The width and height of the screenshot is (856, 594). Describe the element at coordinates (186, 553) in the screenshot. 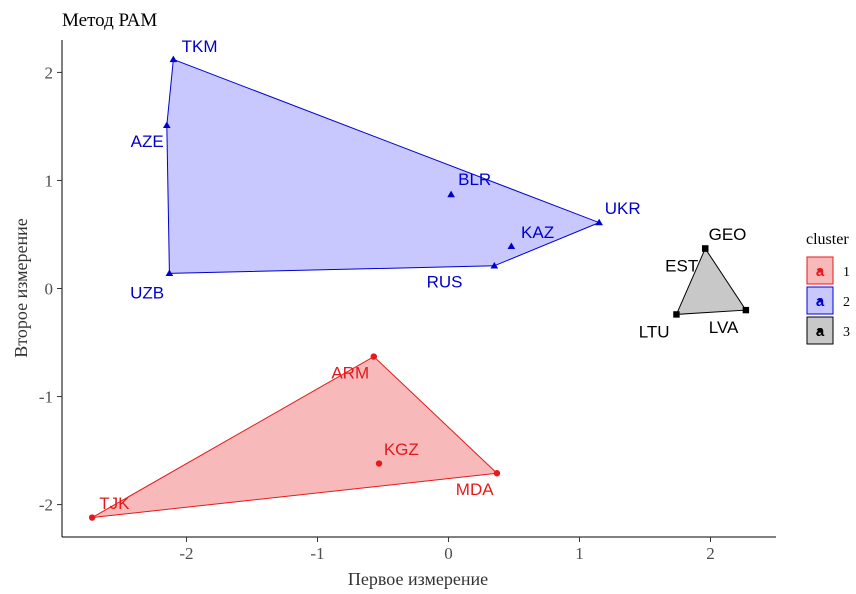

I see `x-tick-label: -2` at that location.